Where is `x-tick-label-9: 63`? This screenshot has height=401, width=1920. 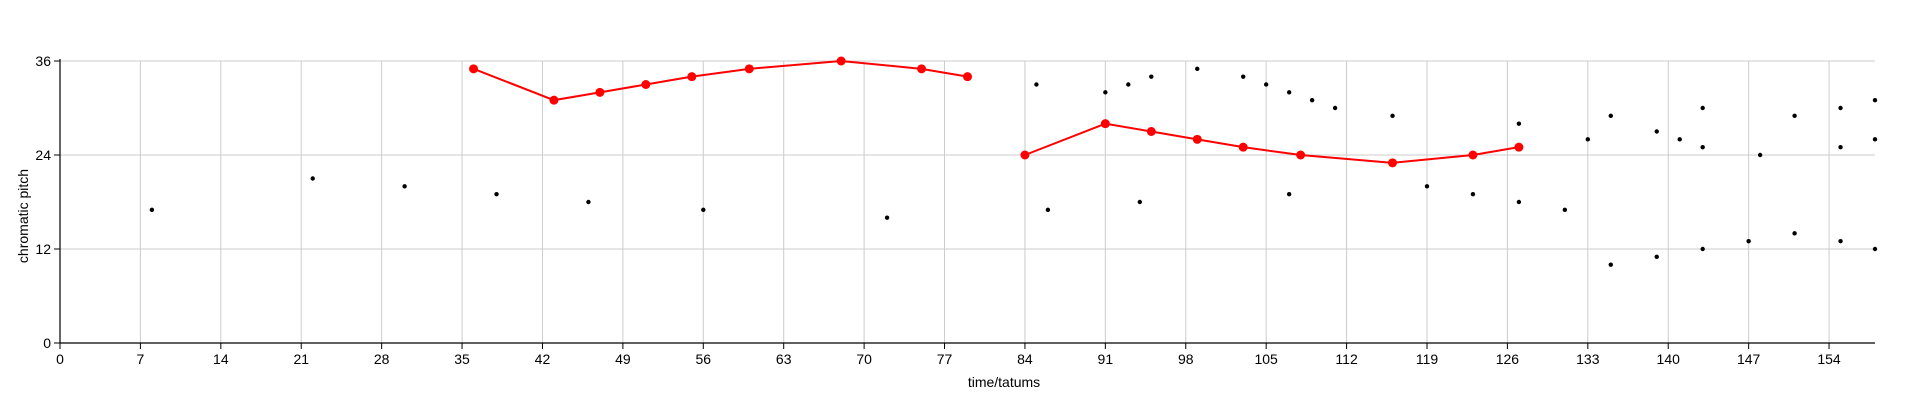 x-tick-label-9: 63 is located at coordinates (784, 359).